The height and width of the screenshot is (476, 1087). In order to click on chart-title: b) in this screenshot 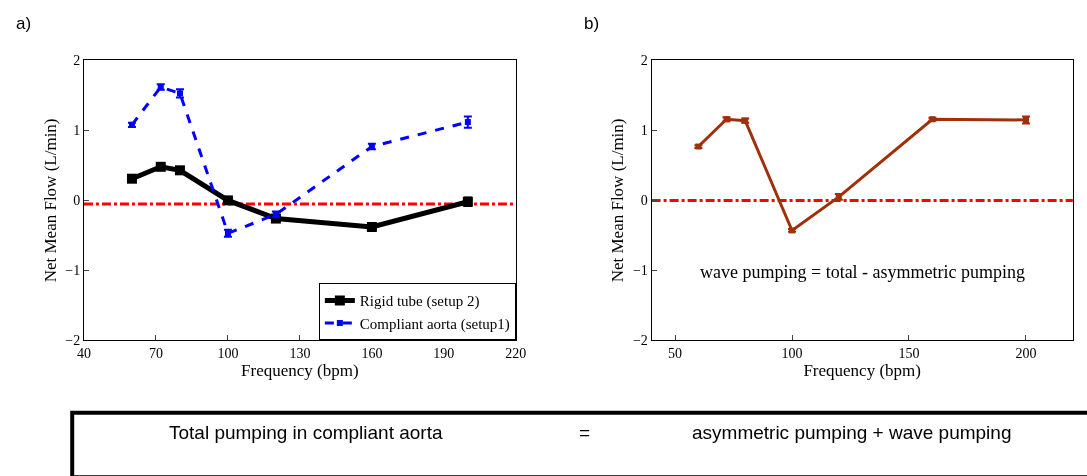, I will do `click(592, 23)`.